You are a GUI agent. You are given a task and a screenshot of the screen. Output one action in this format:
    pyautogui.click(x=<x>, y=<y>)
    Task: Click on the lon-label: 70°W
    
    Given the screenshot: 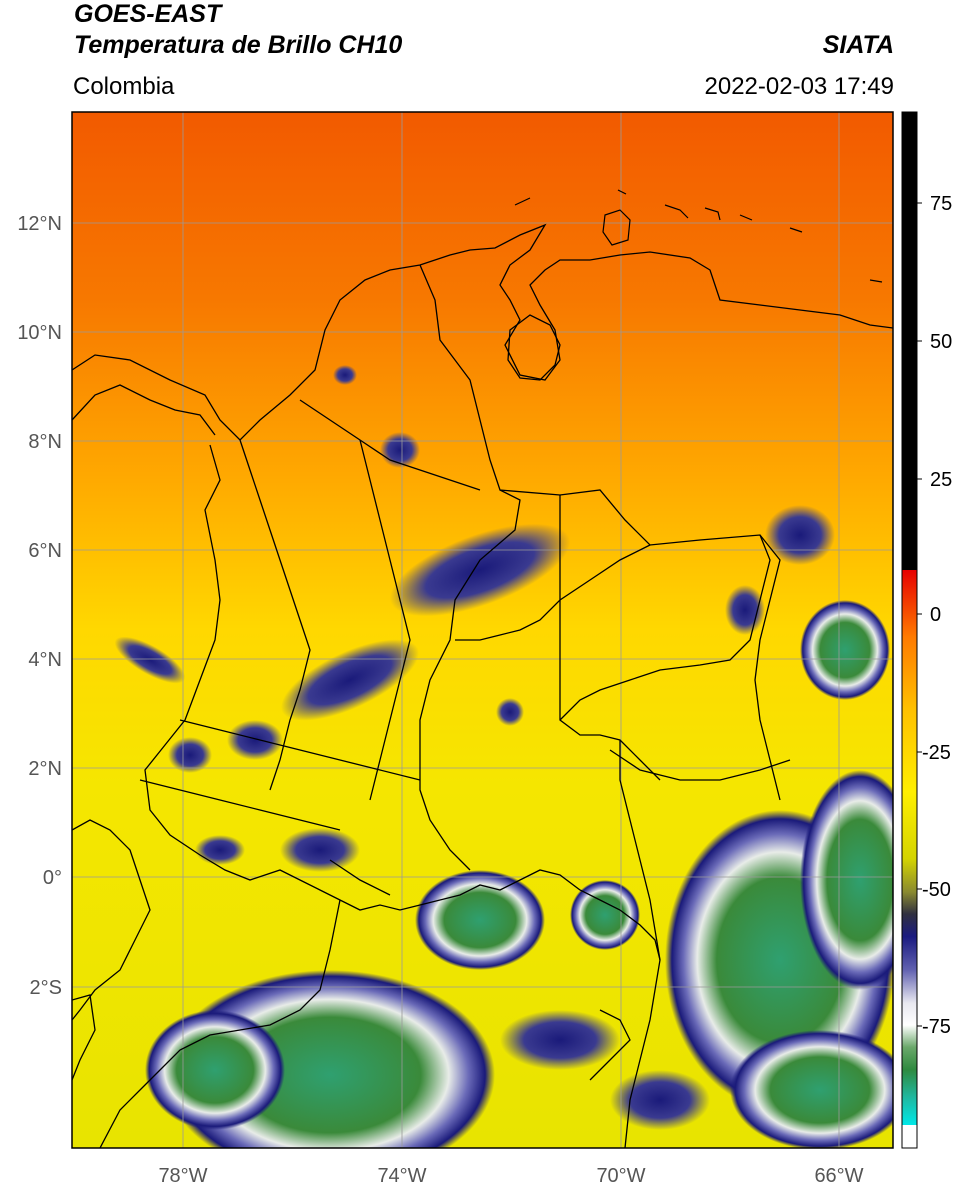 What is the action you would take?
    pyautogui.click(x=620, y=1176)
    